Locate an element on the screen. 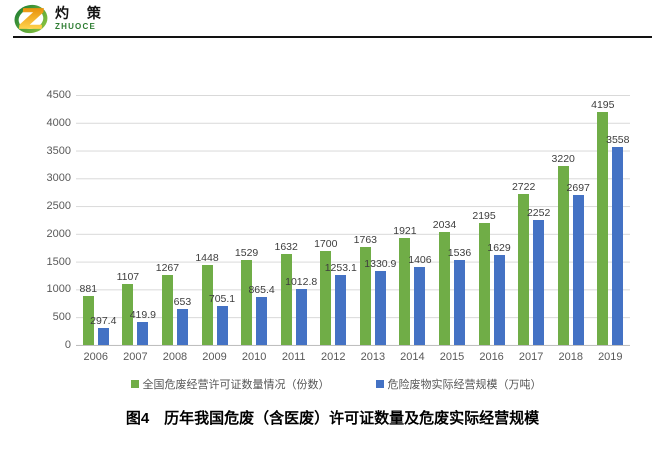  bar-value-label: 865.4 is located at coordinates (261, 289).